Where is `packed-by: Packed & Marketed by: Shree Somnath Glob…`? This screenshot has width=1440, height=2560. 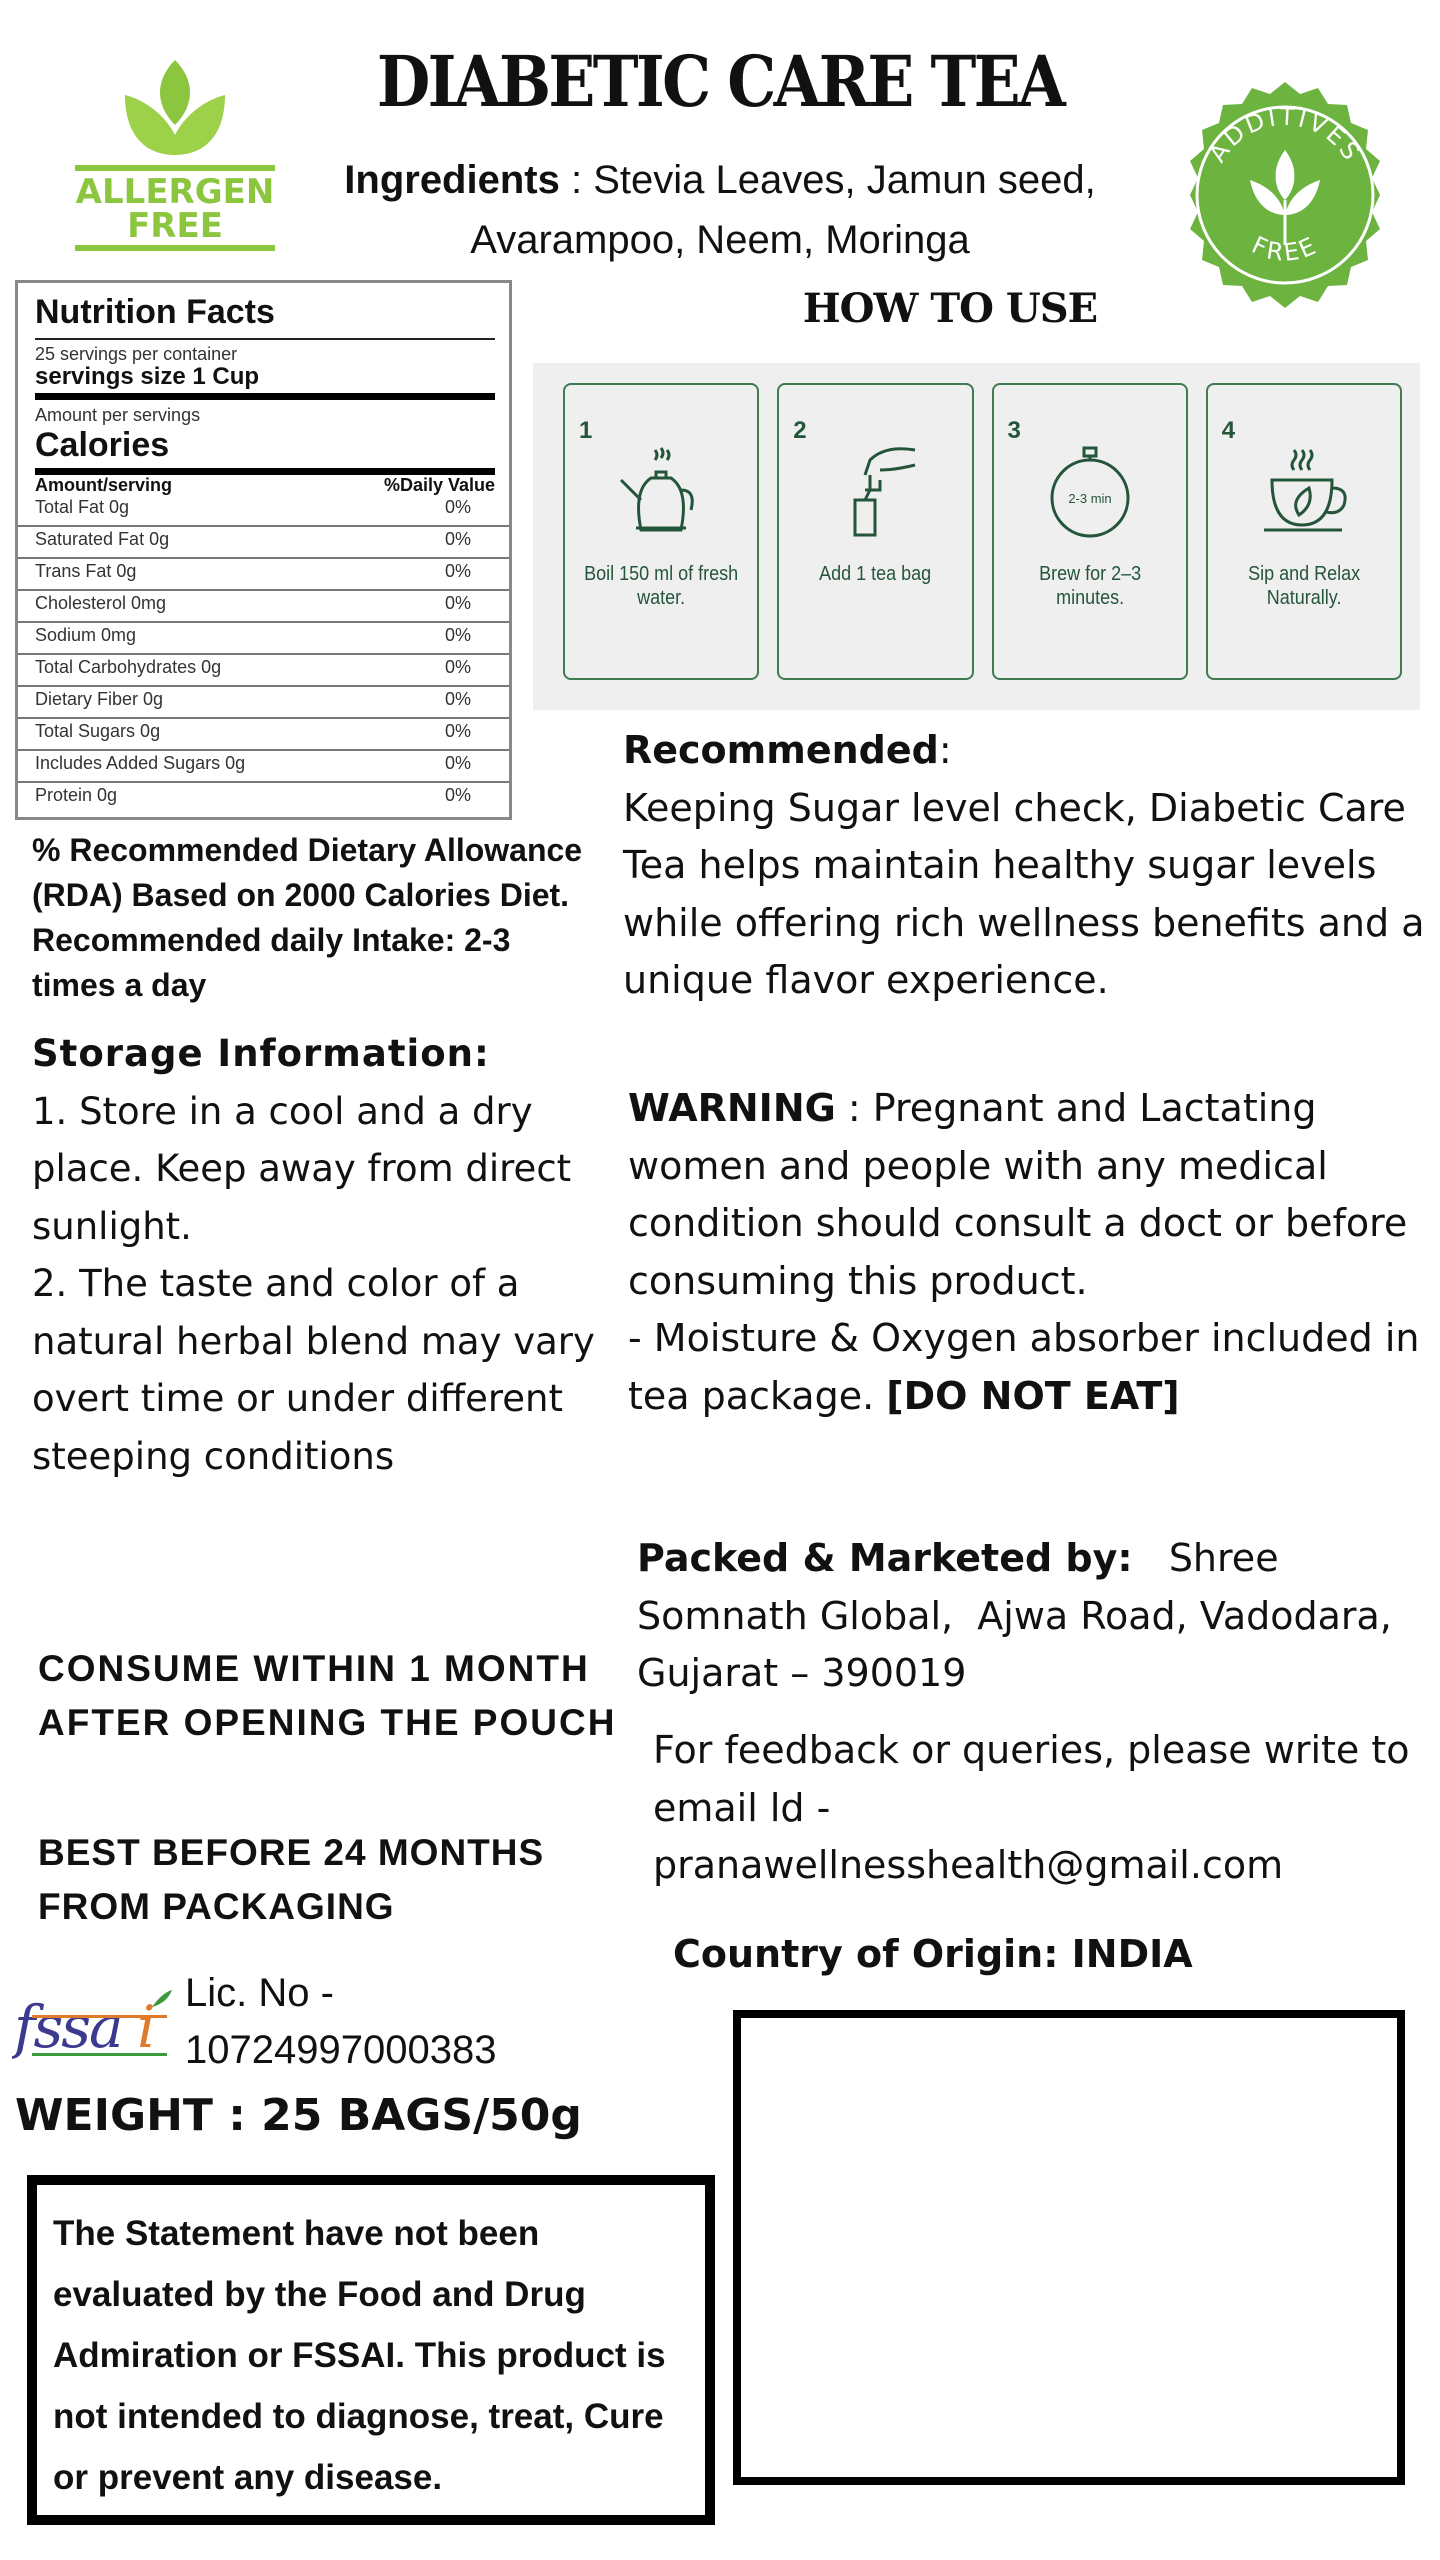
packed-by: Packed & Marketed by: Shree Somnath Glob… is located at coordinates (1017, 1616).